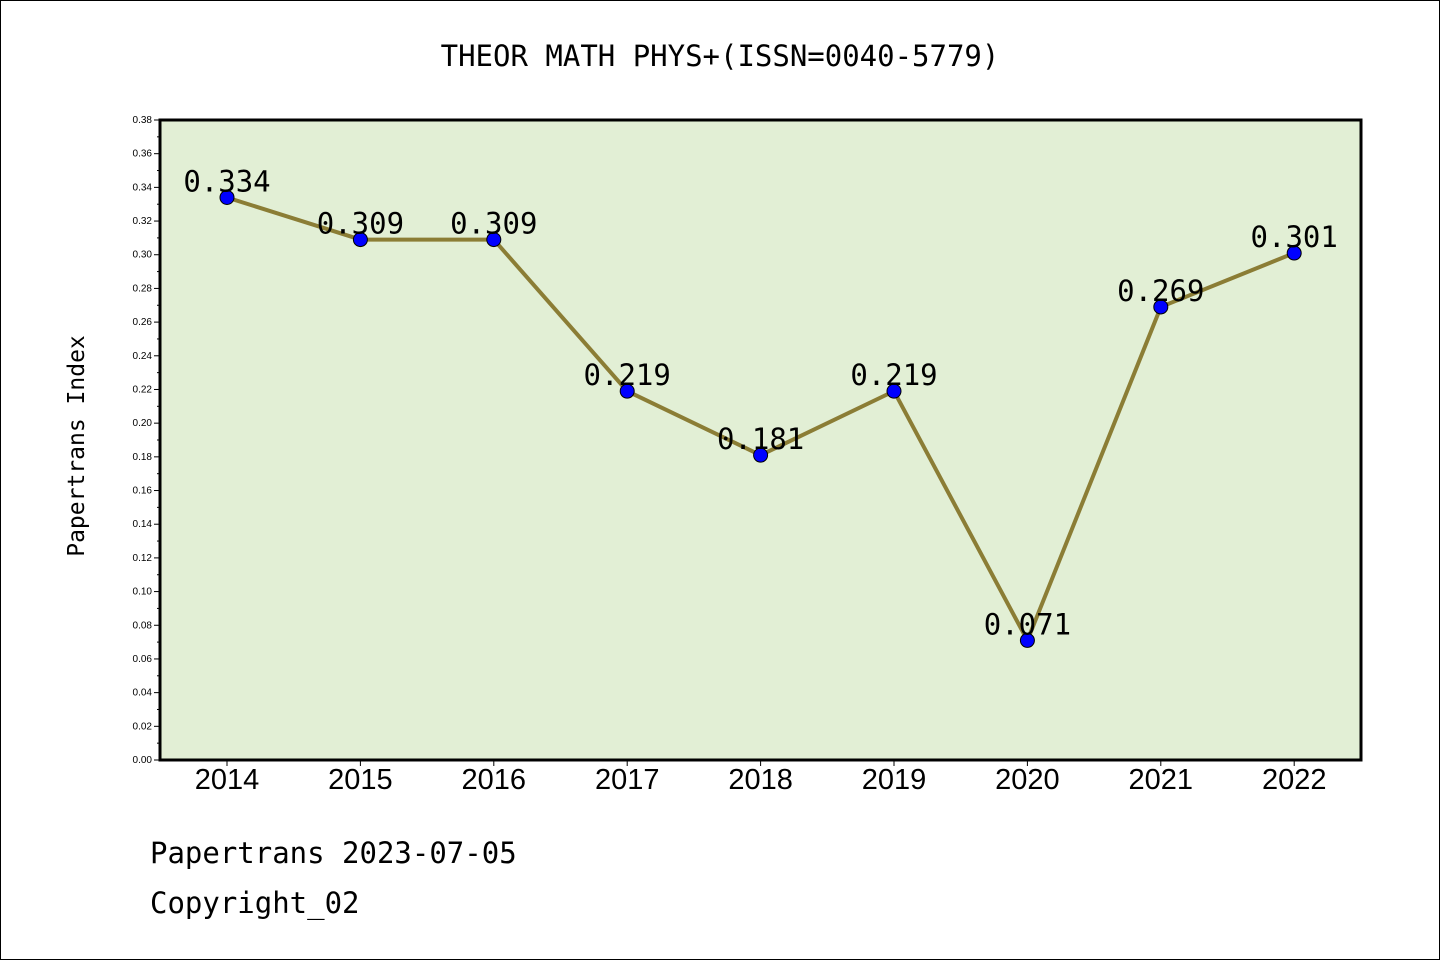 The image size is (1440, 960). I want to click on chart-title: THEOR MATH PHYS+(ISSN=0040-5779), so click(720, 56).